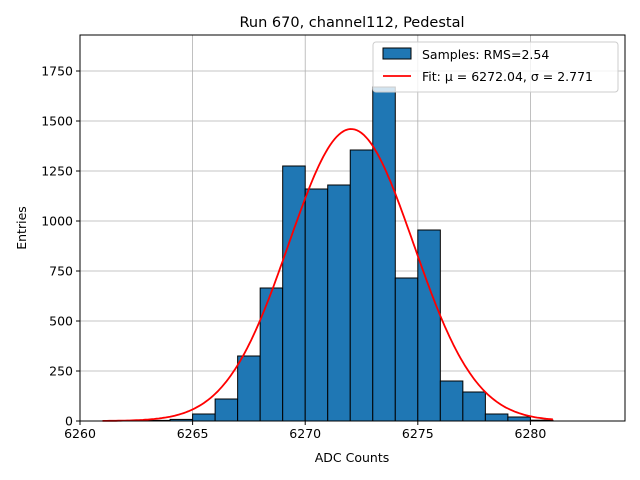 This screenshot has height=480, width=640. What do you see at coordinates (352, 457) in the screenshot?
I see `x-axis-label: ADC Counts` at bounding box center [352, 457].